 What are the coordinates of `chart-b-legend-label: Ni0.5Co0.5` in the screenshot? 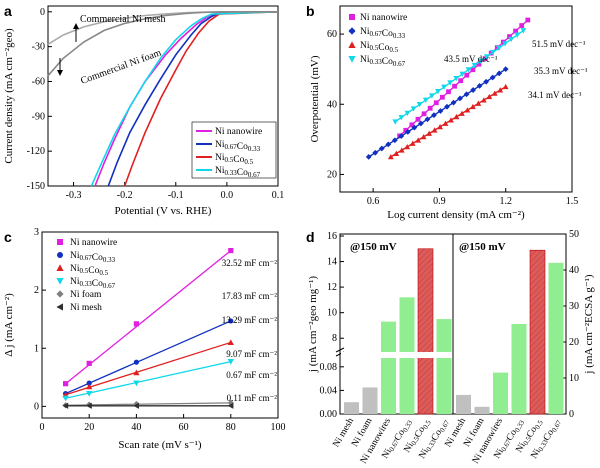 It's located at (379, 47).